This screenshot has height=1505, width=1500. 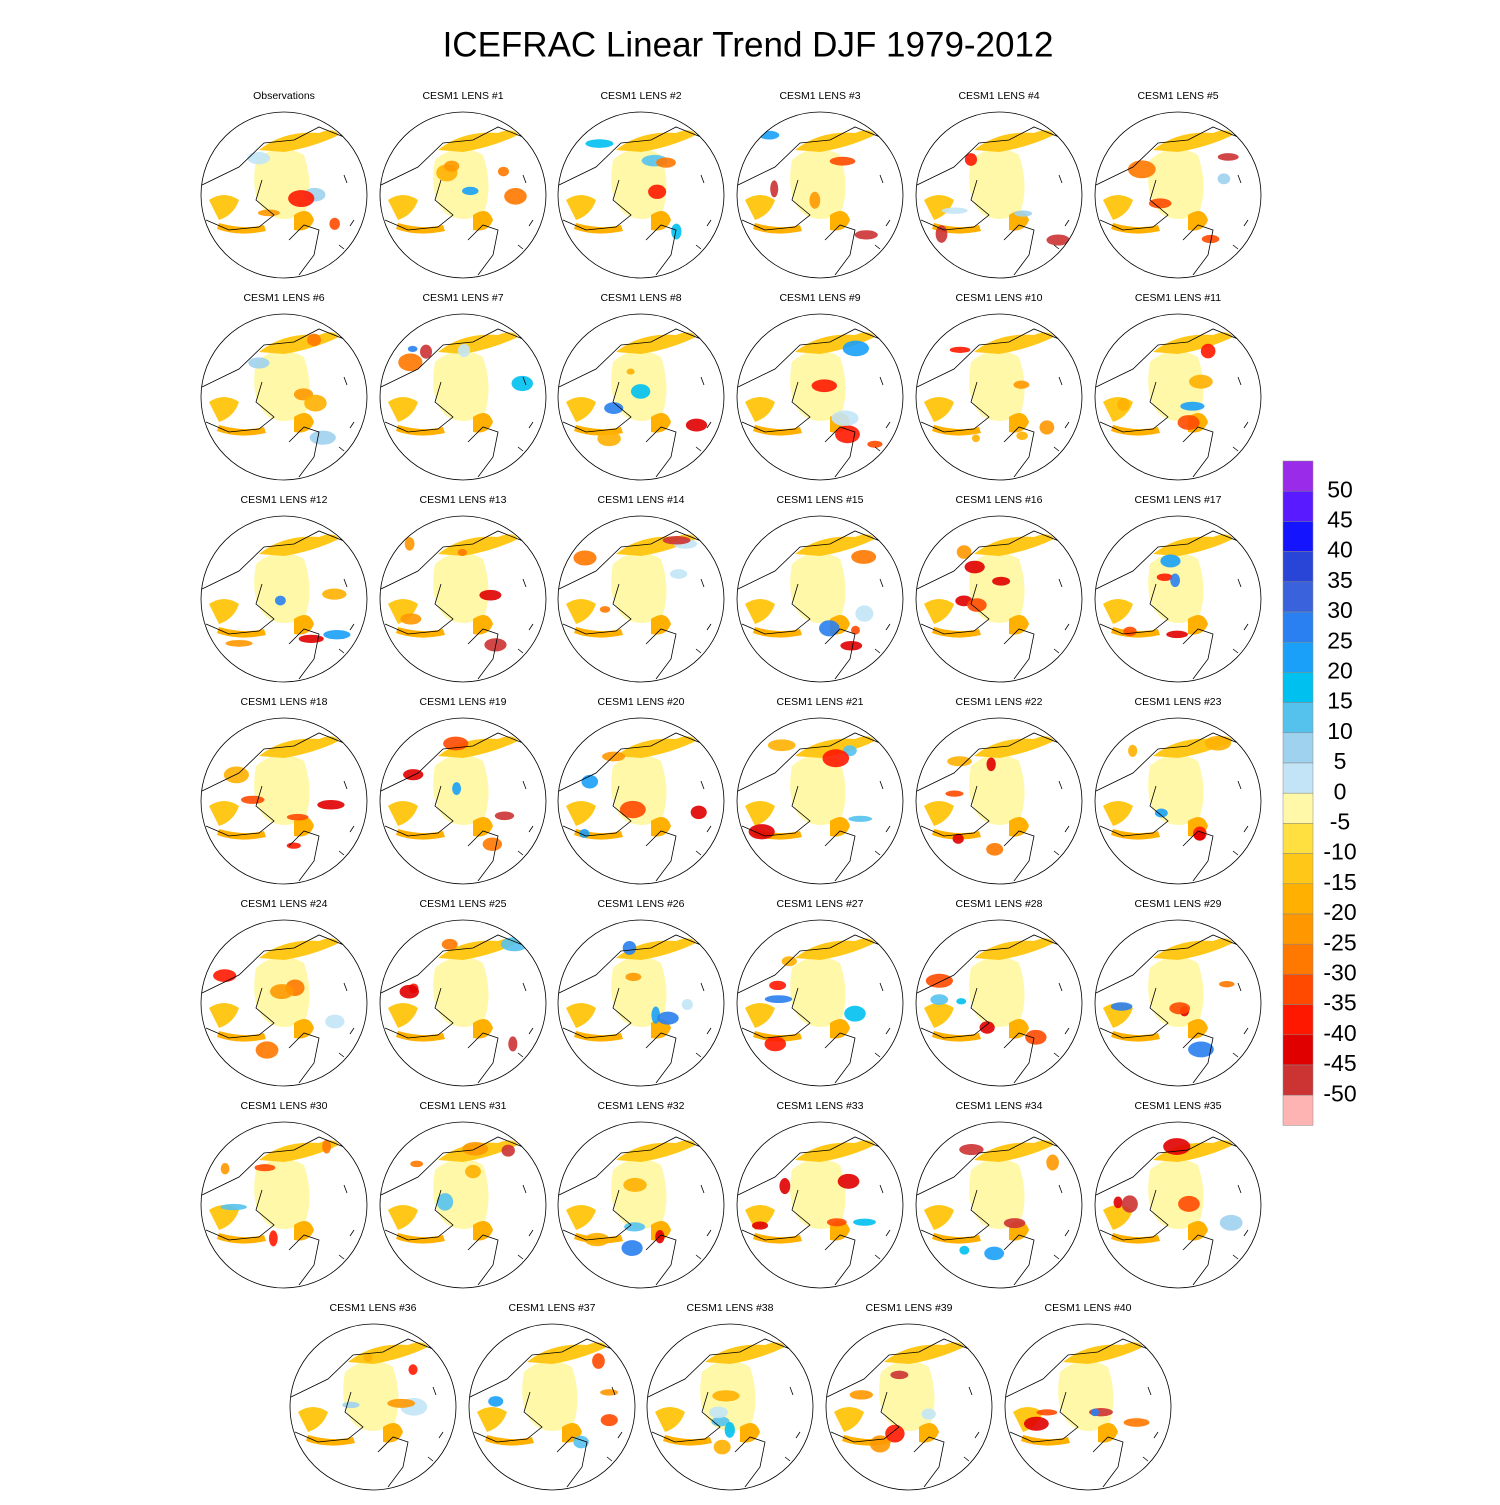 I want to click on panel-title: CESM1 LENS #13, so click(x=463, y=500).